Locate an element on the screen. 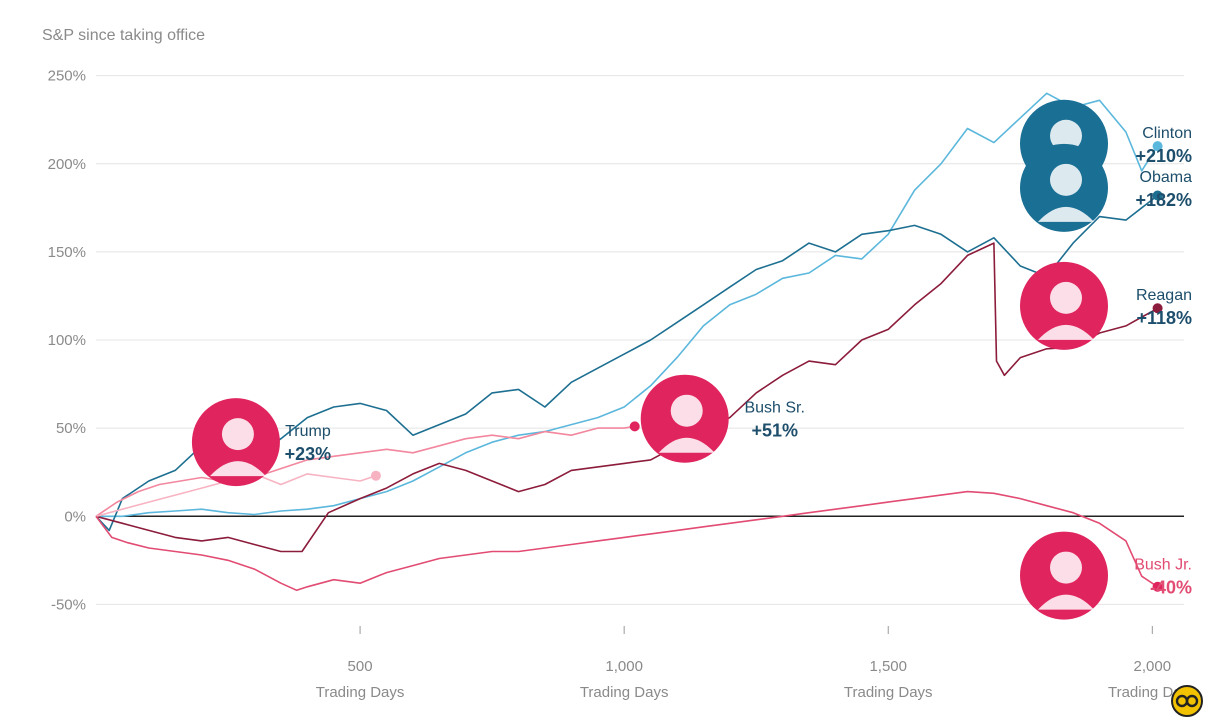 Image resolution: width=1217 pixels, height=727 pixels. y-tick-label: 50% is located at coordinates (71, 428).